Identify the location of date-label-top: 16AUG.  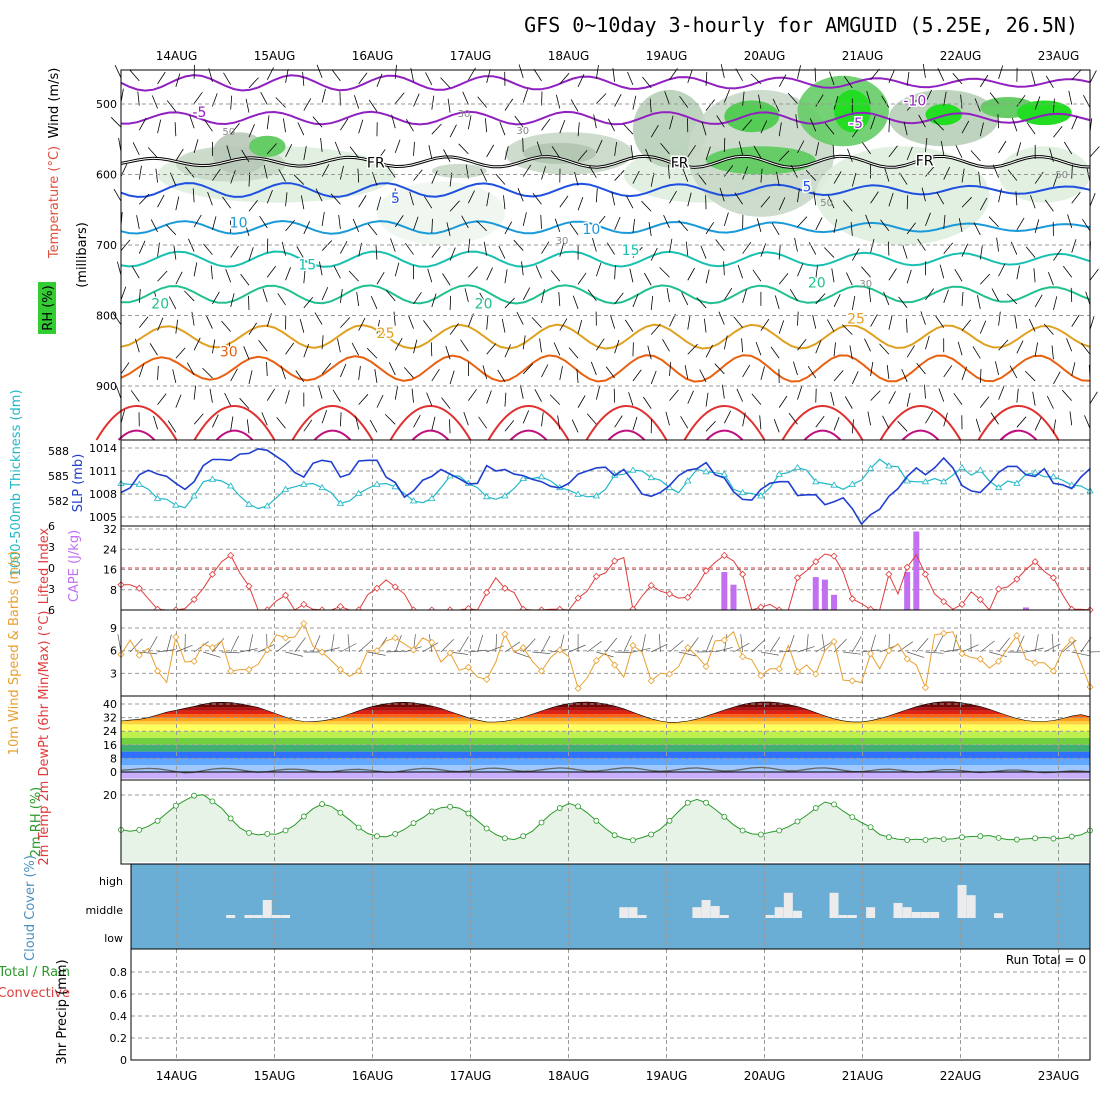
(373, 56).